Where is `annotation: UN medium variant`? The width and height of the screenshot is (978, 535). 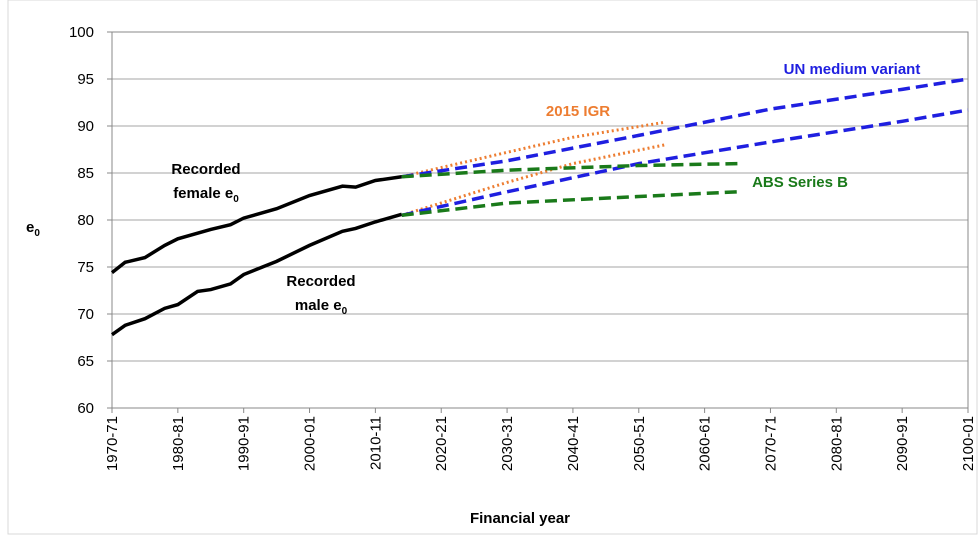 annotation: UN medium variant is located at coordinates (852, 69).